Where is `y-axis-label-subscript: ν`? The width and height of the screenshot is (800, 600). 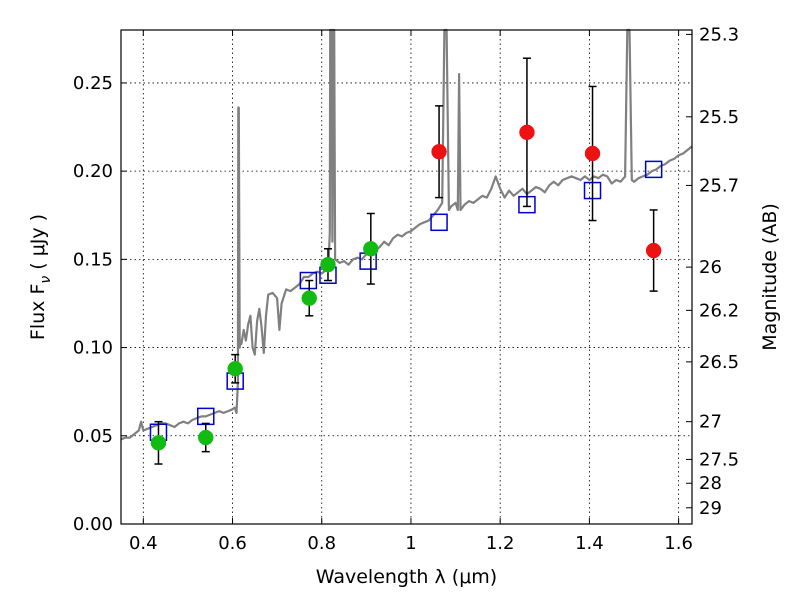
y-axis-label-subscript: ν is located at coordinates (46, 280).